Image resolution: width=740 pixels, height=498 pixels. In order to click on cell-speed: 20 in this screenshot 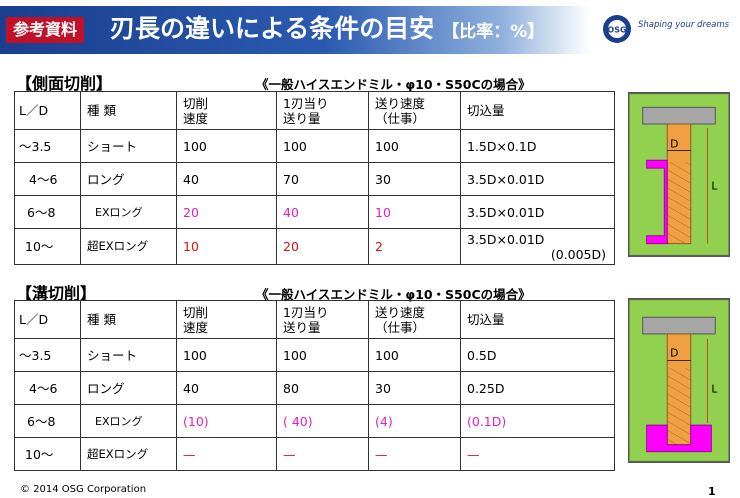, I will do `click(226, 212)`.